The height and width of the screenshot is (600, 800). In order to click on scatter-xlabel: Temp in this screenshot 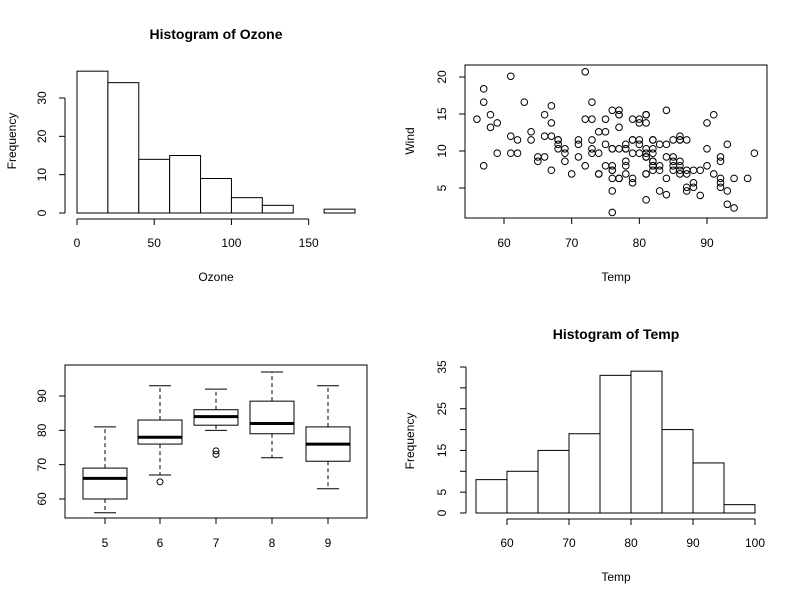, I will do `click(616, 277)`.